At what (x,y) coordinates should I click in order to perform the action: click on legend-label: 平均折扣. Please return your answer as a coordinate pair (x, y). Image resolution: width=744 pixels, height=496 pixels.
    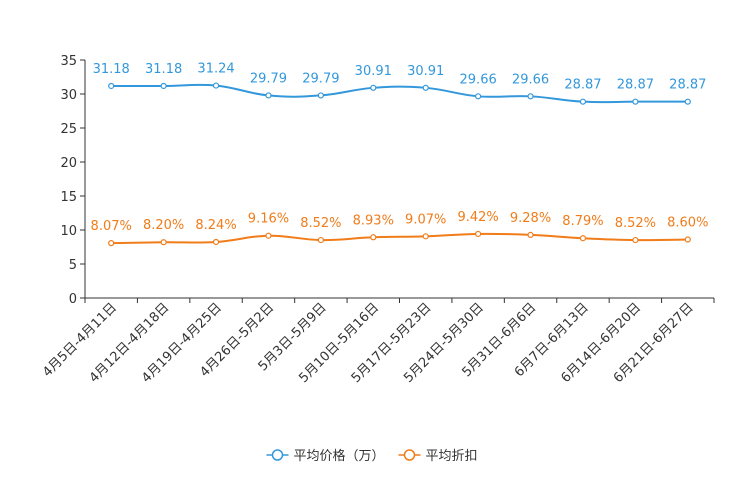
    Looking at the image, I should click on (452, 456).